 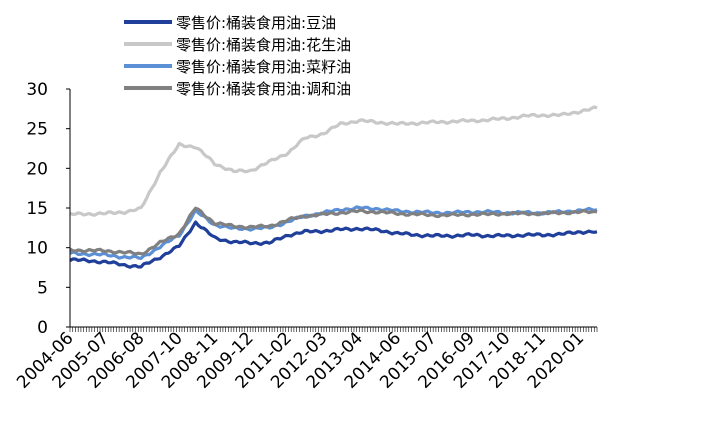 What do you see at coordinates (37, 90) in the screenshot?
I see `y-tick-label: 30` at bounding box center [37, 90].